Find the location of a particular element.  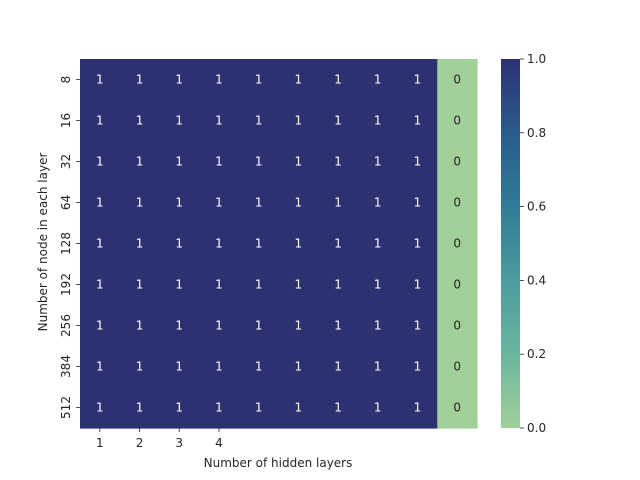

y-axis-ticks: 8 16 32 64 128 192 256 384 512 is located at coordinates (69, 247).